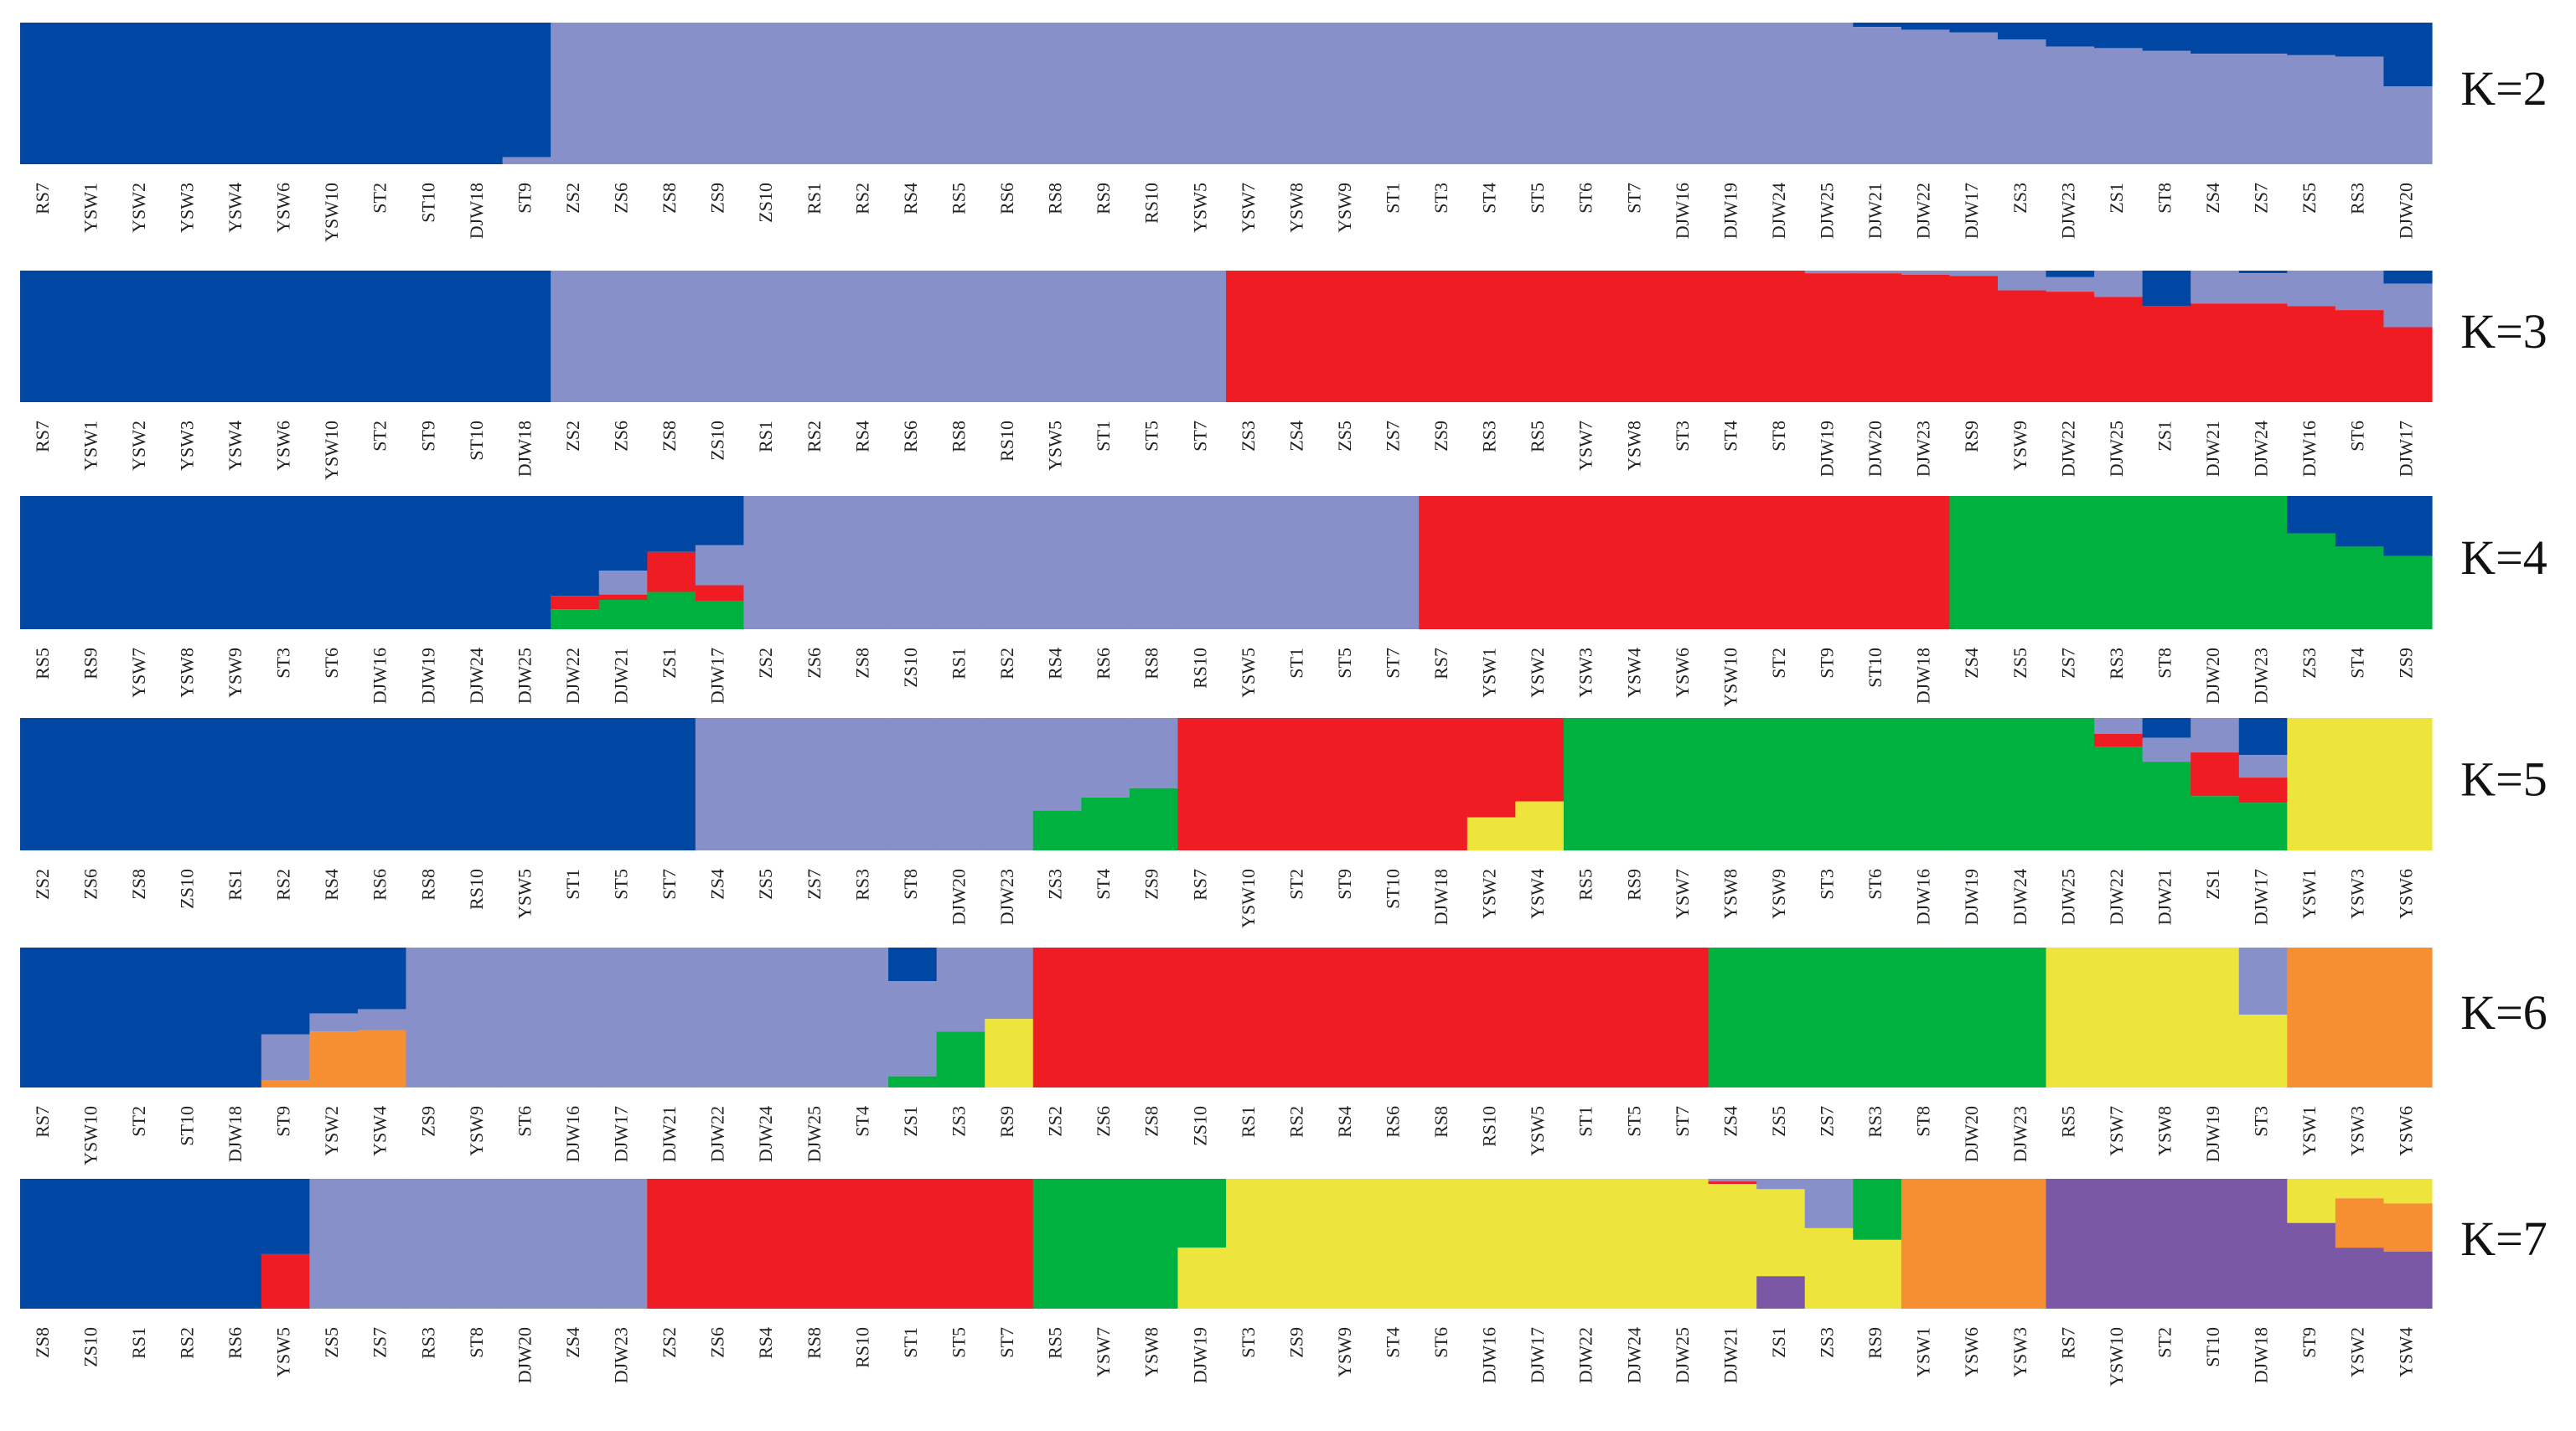  What do you see at coordinates (187, 673) in the screenshot?
I see `x-tick-label: YSW8` at bounding box center [187, 673].